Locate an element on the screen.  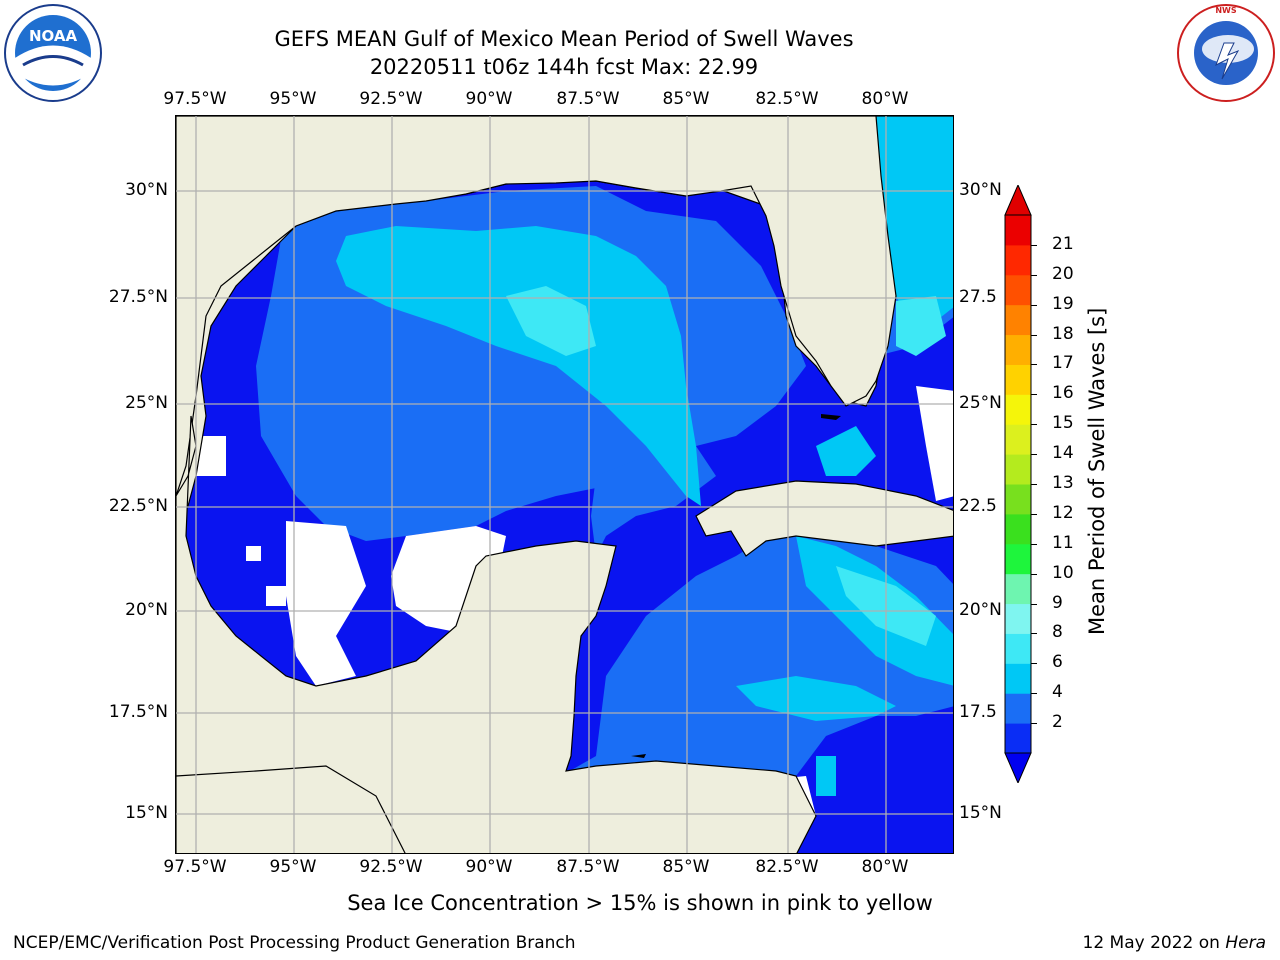
lat-tick-right: 15°N is located at coordinates (980, 813).